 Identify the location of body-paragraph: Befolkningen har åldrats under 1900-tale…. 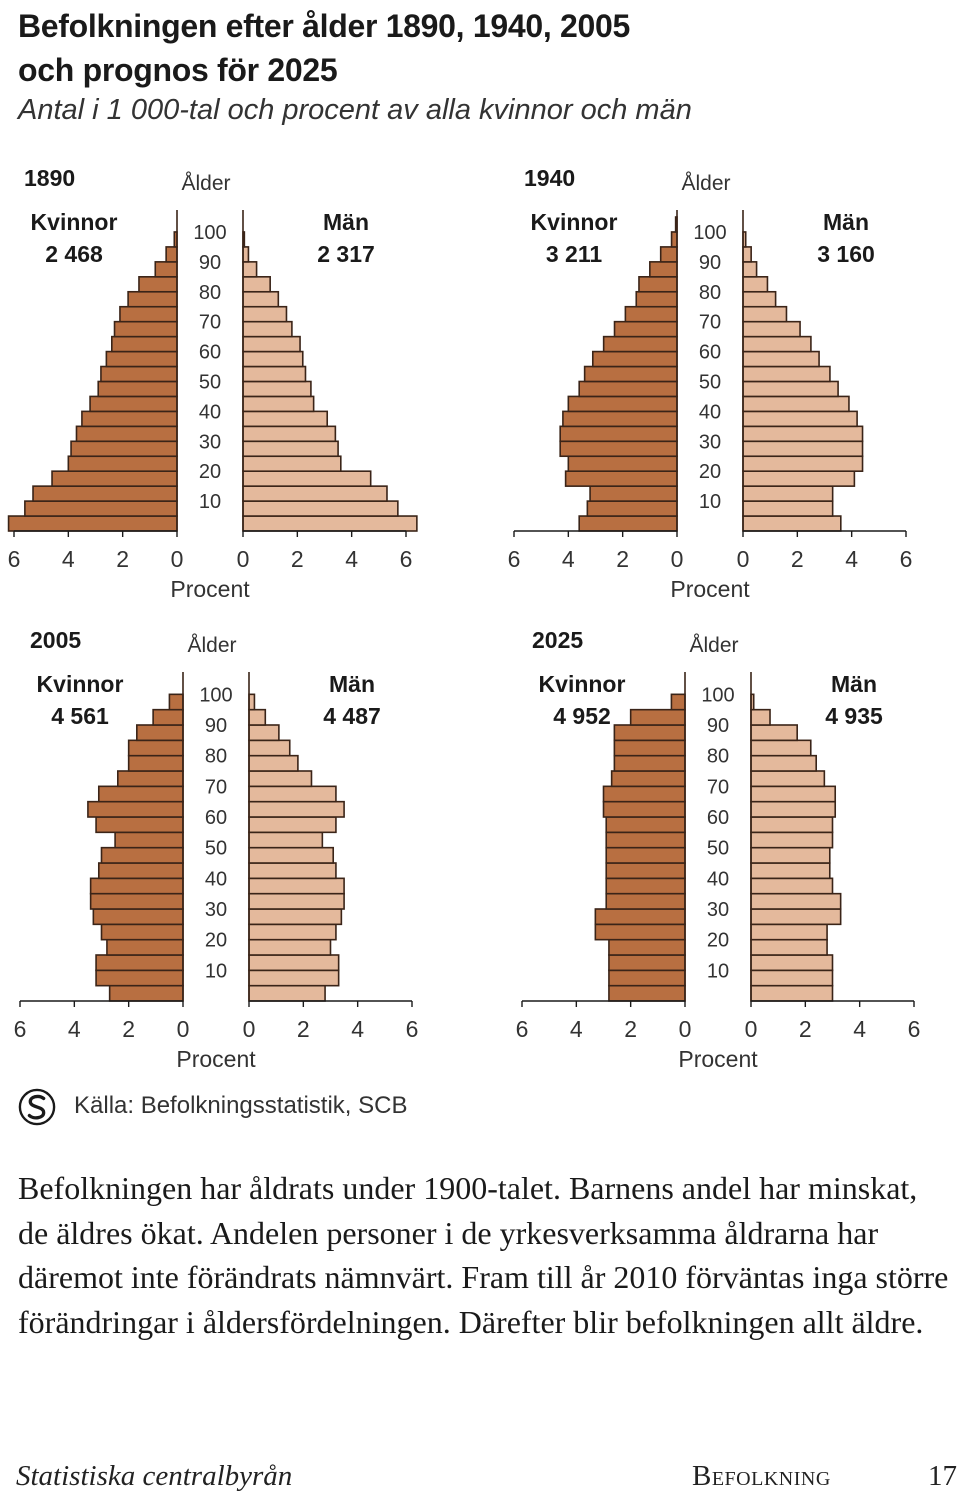
(483, 1255).